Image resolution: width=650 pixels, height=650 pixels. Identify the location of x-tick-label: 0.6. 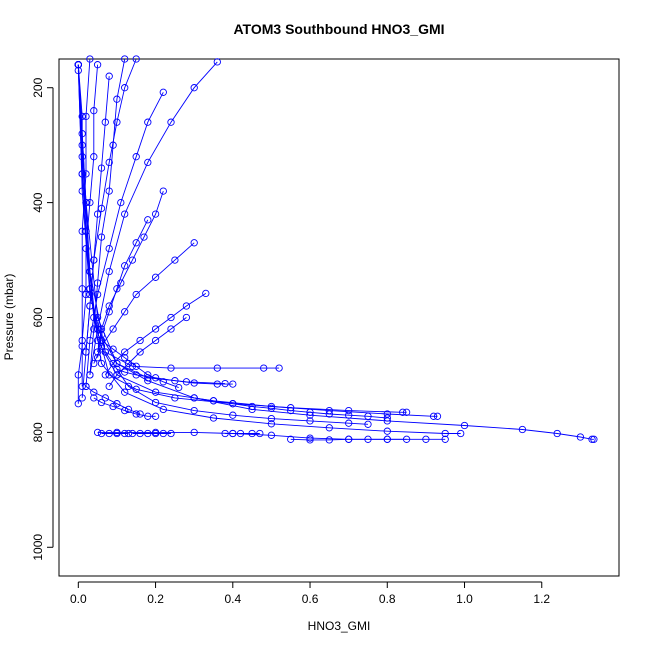
(310, 599).